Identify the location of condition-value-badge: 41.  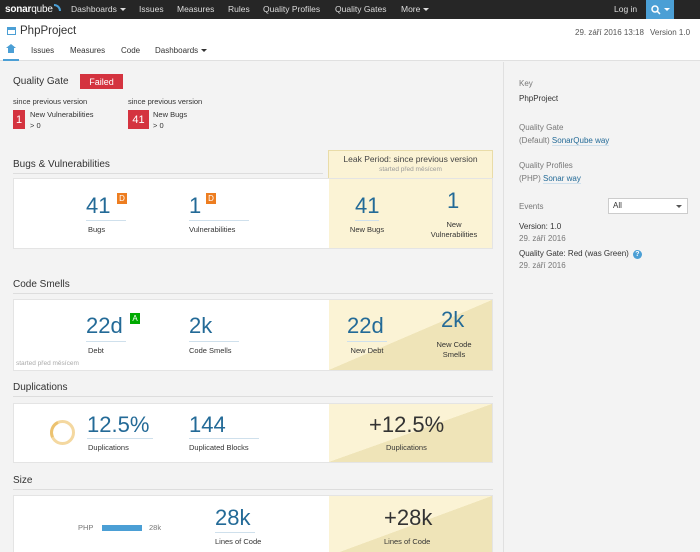
(138, 119).